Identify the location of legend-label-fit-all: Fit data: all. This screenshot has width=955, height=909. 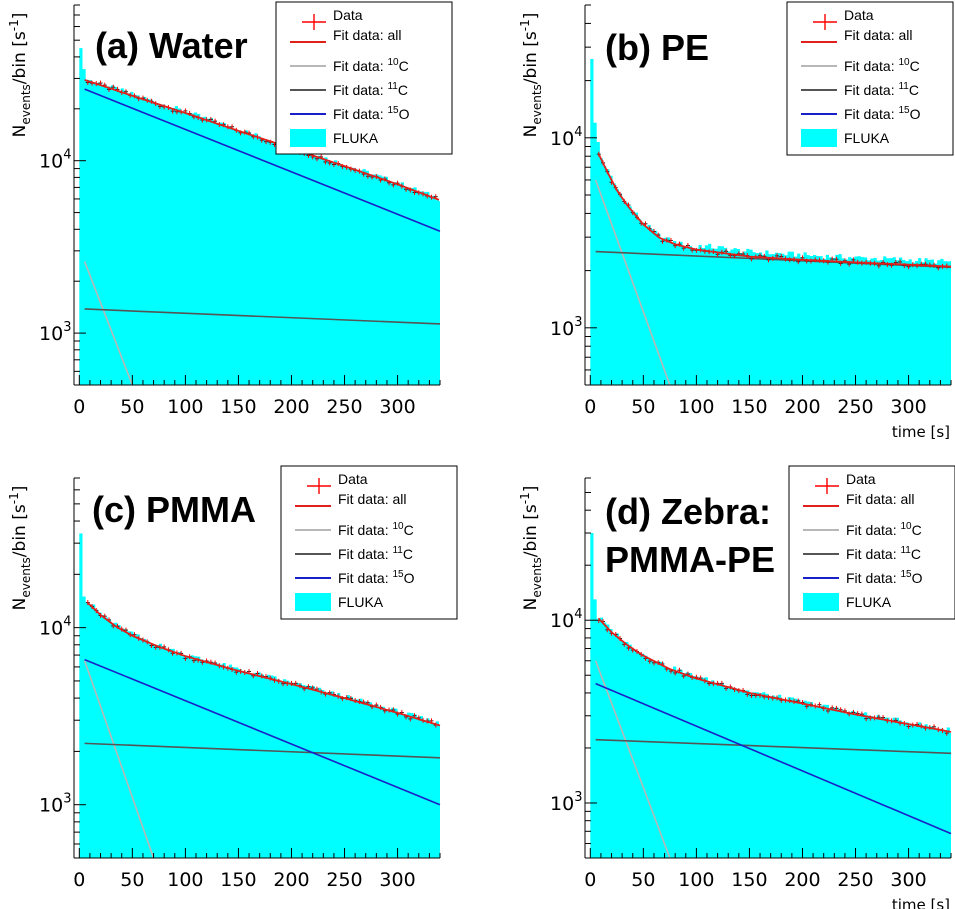
(878, 35).